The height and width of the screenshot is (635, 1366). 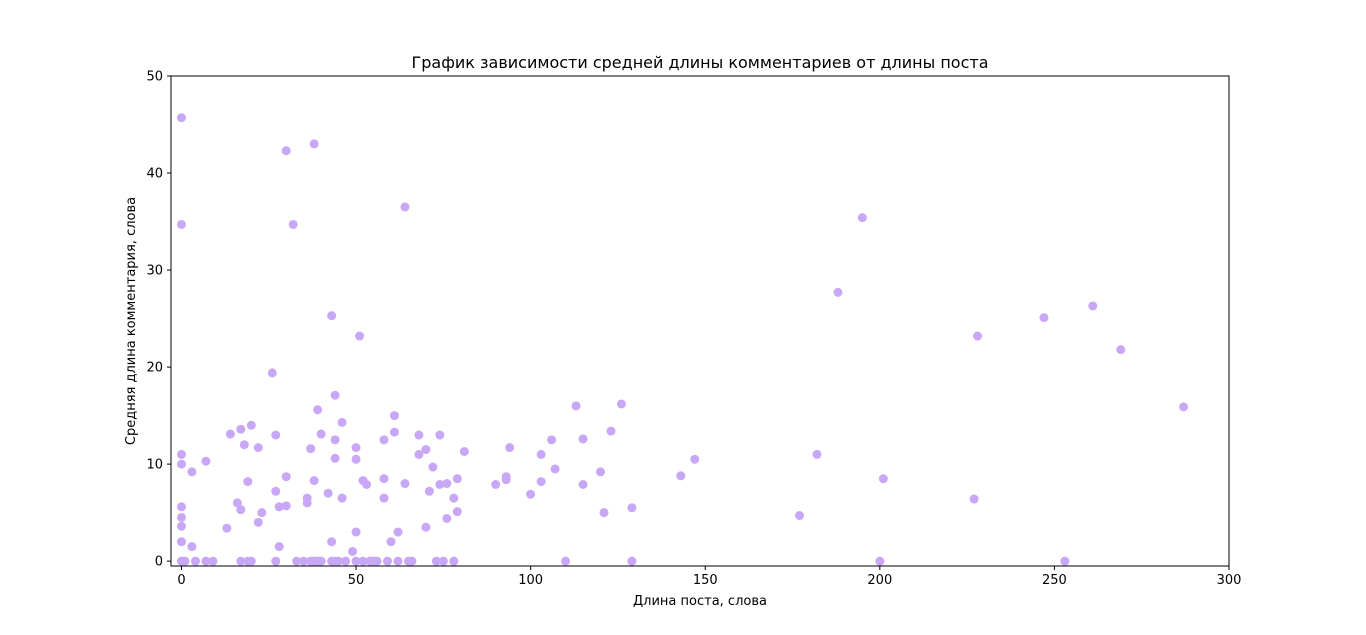 What do you see at coordinates (530, 580) in the screenshot?
I see `x-tick-label: 100` at bounding box center [530, 580].